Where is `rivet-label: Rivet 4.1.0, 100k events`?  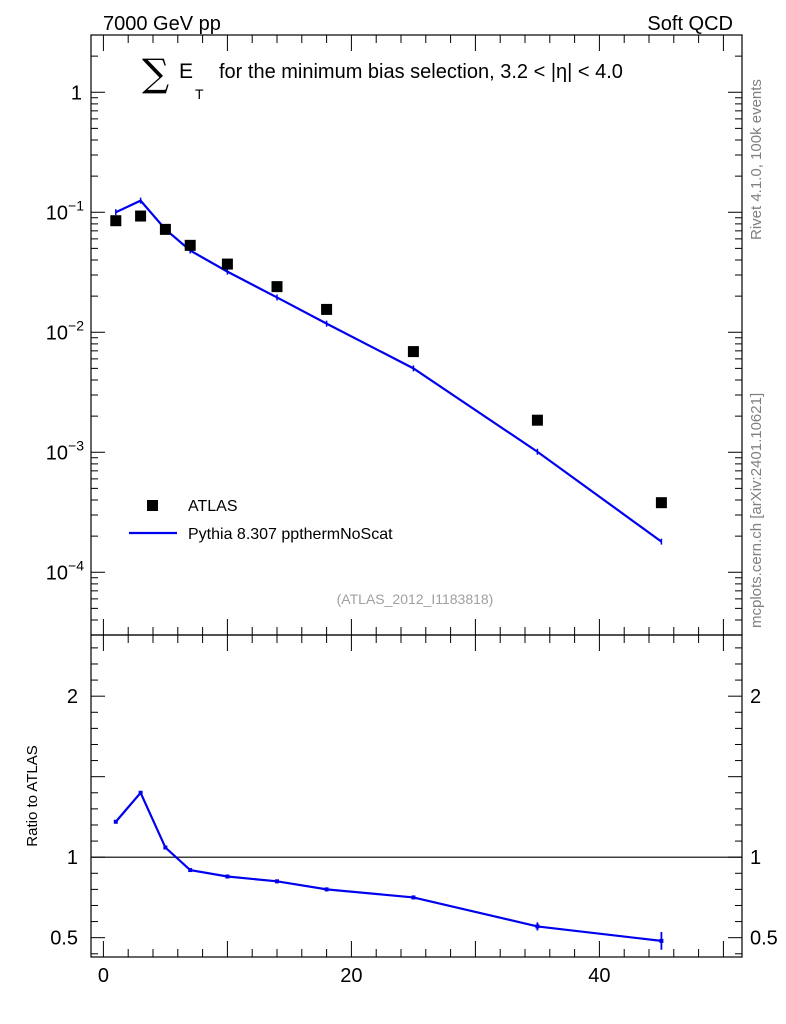 rivet-label: Rivet 4.1.0, 100k events is located at coordinates (756, 159).